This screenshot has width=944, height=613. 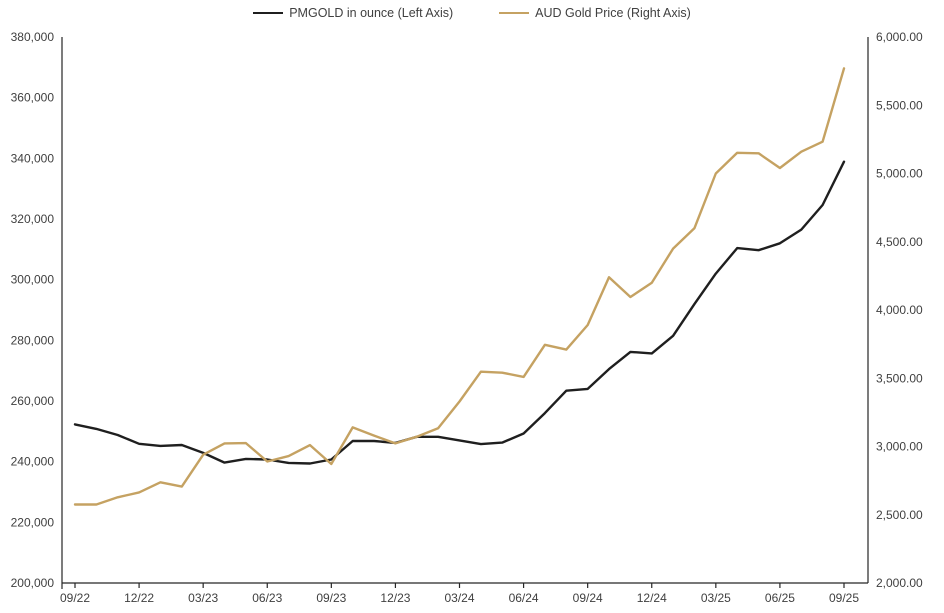 I want to click on pmgold-line-swatch, so click(x=268, y=13).